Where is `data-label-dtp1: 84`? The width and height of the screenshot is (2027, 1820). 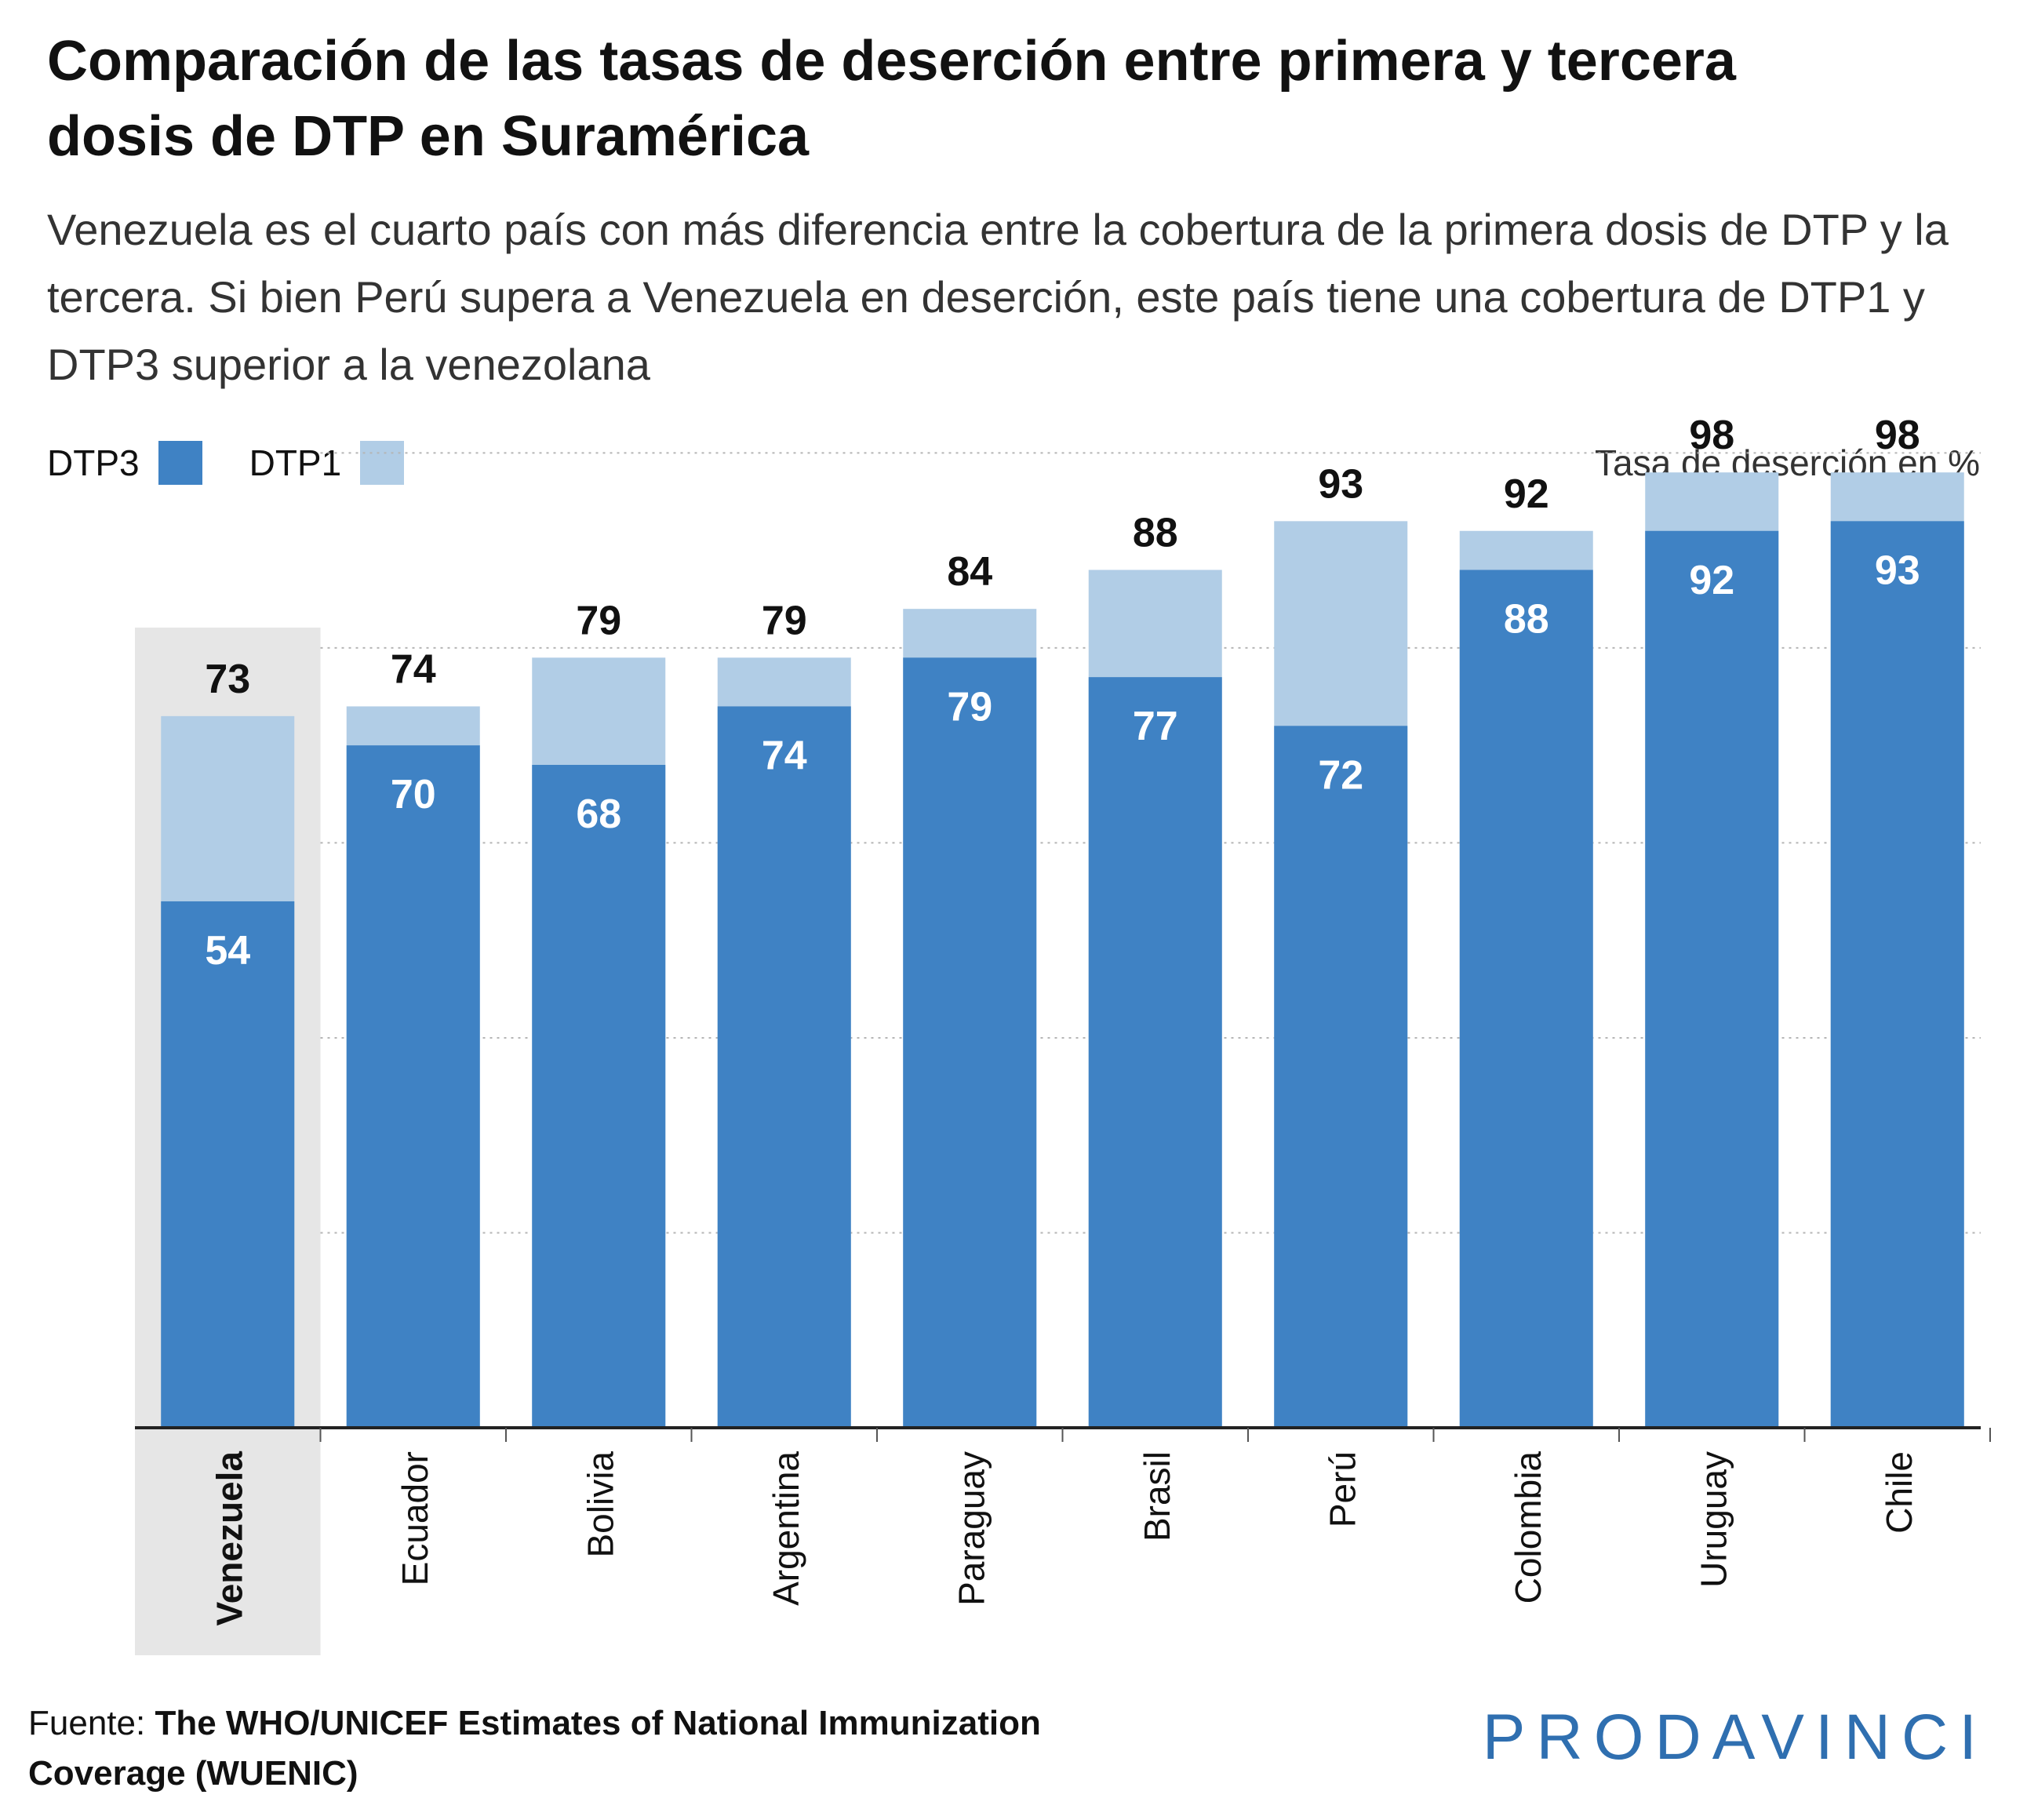
data-label-dtp1: 84 is located at coordinates (969, 572).